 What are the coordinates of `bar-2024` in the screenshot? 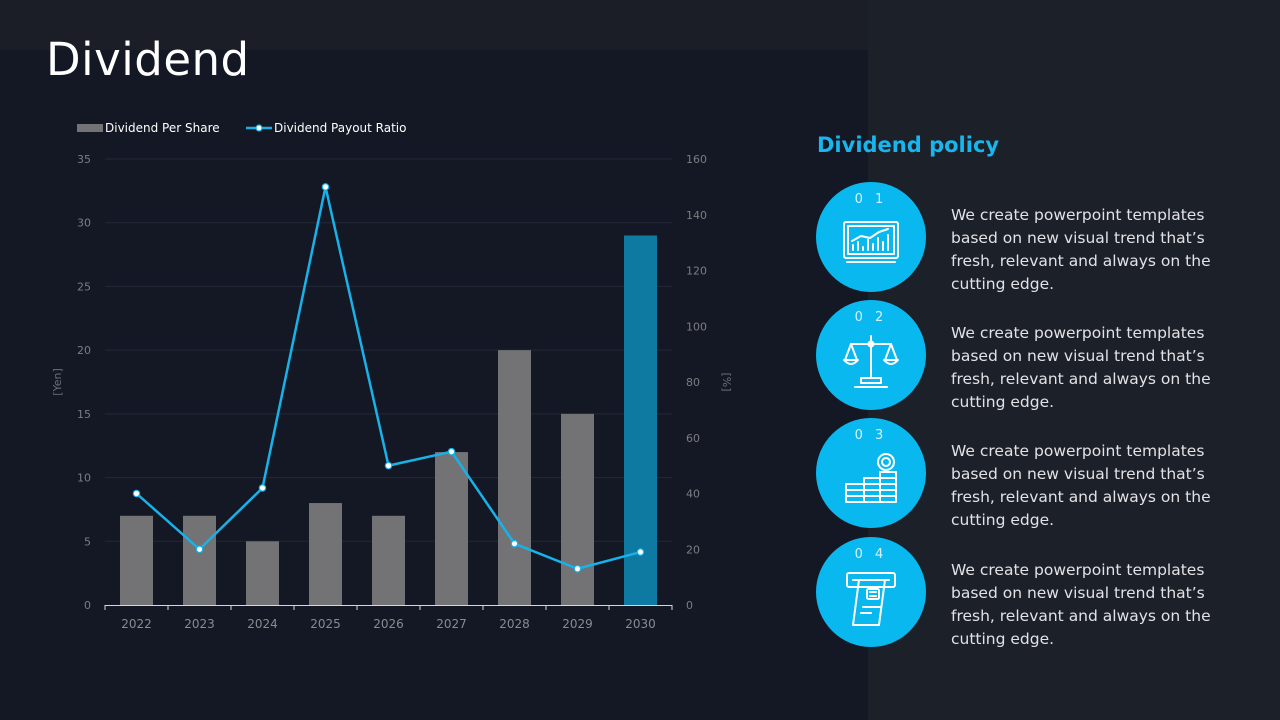 It's located at (262, 573).